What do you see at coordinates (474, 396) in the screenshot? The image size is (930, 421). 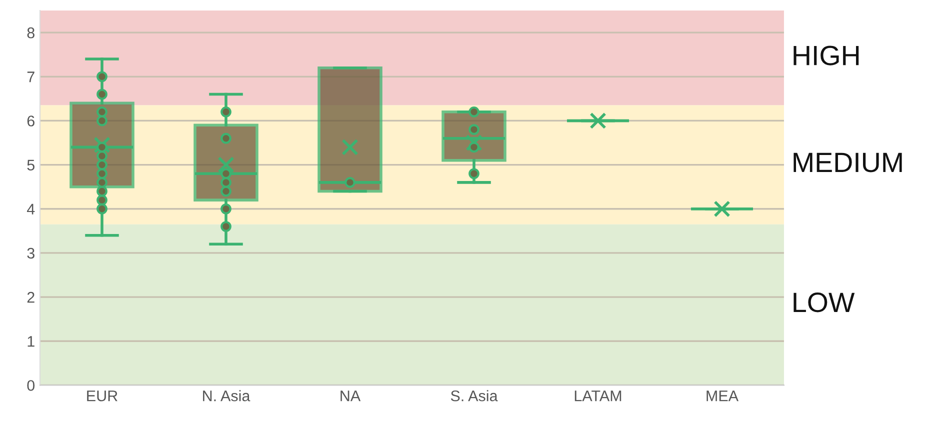 I see `x-tick-label: S. Asia` at bounding box center [474, 396].